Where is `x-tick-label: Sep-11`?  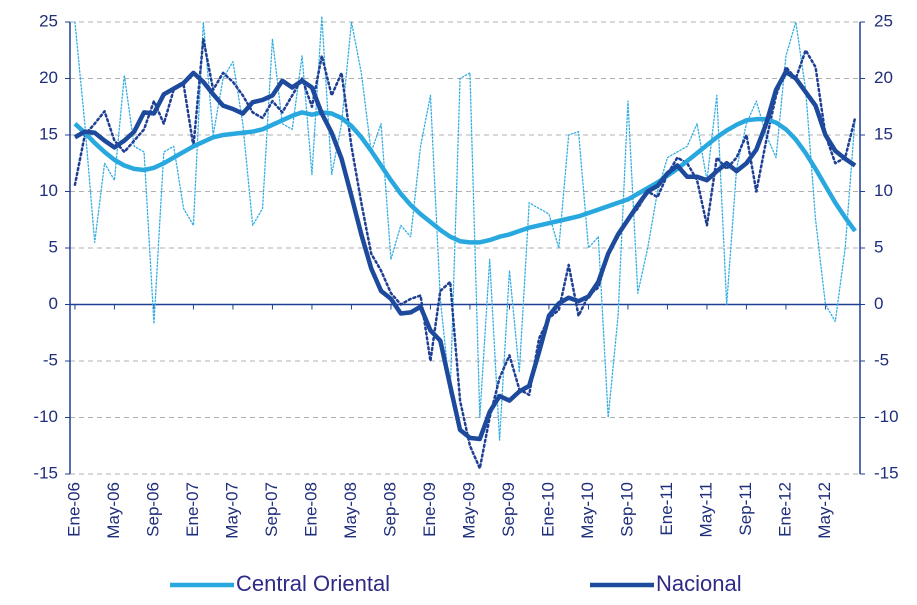
x-tick-label: Sep-11 is located at coordinates (745, 509).